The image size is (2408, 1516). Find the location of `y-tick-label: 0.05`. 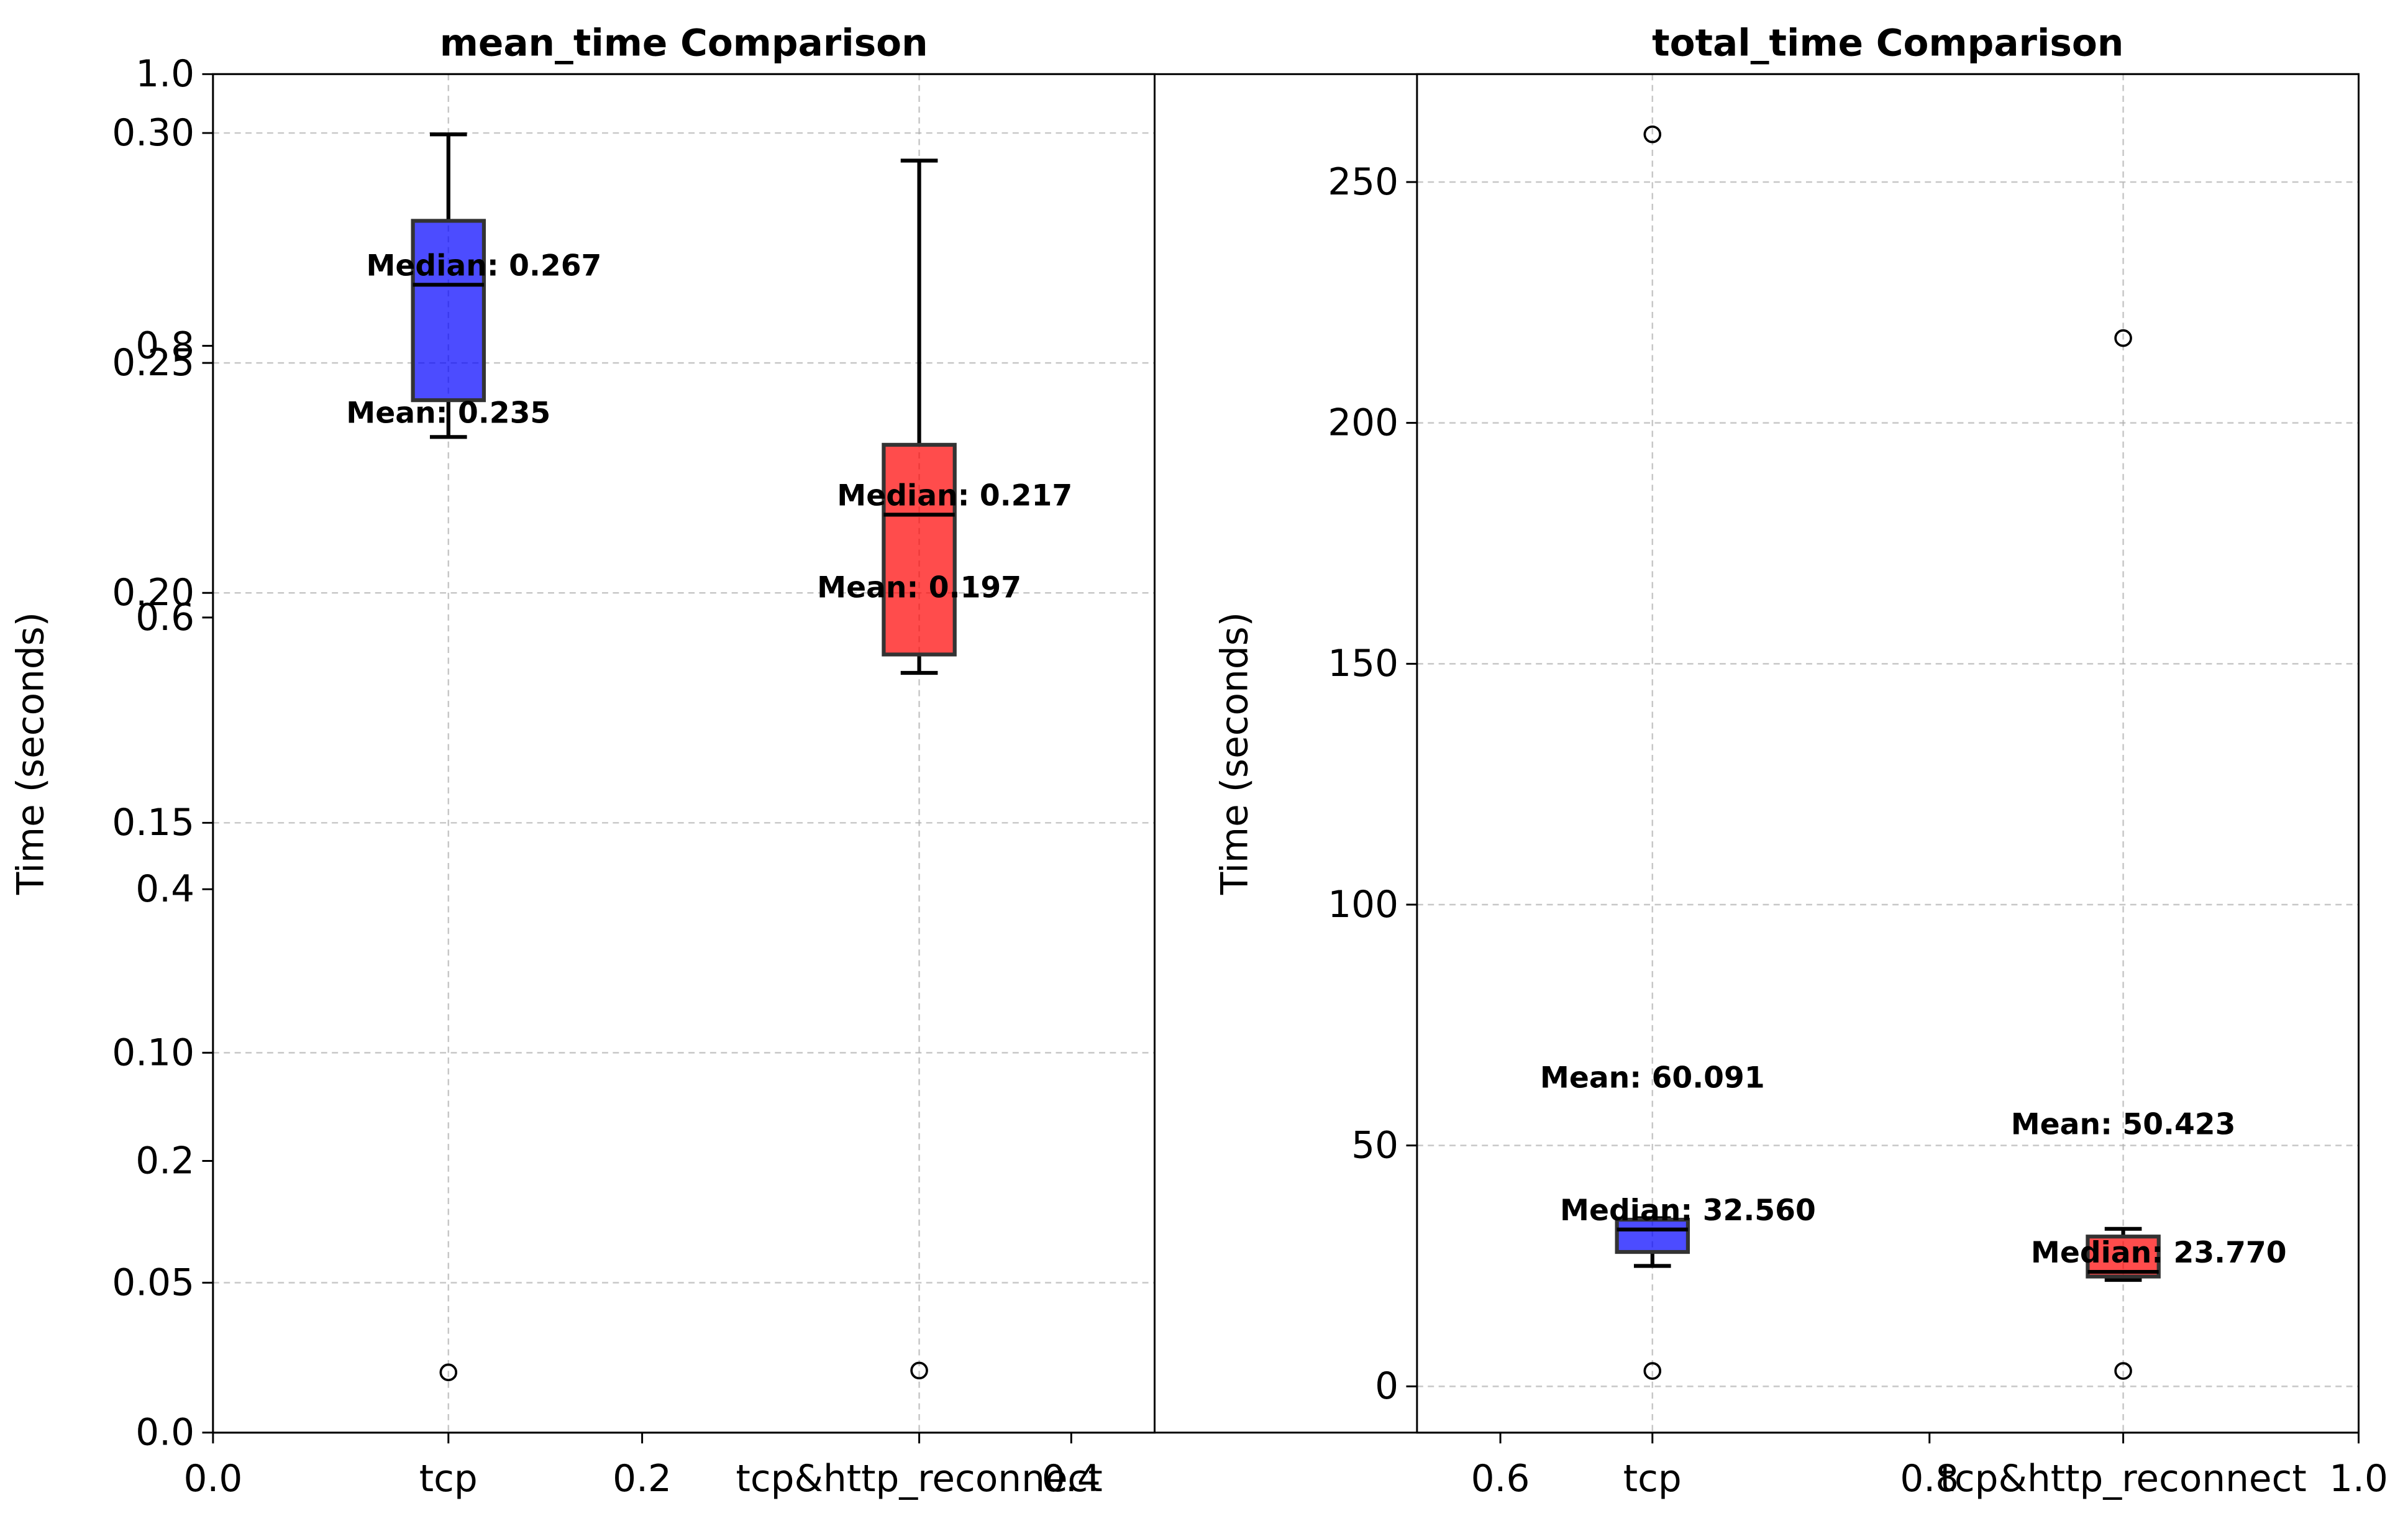

y-tick-label: 0.05 is located at coordinates (153, 1283).